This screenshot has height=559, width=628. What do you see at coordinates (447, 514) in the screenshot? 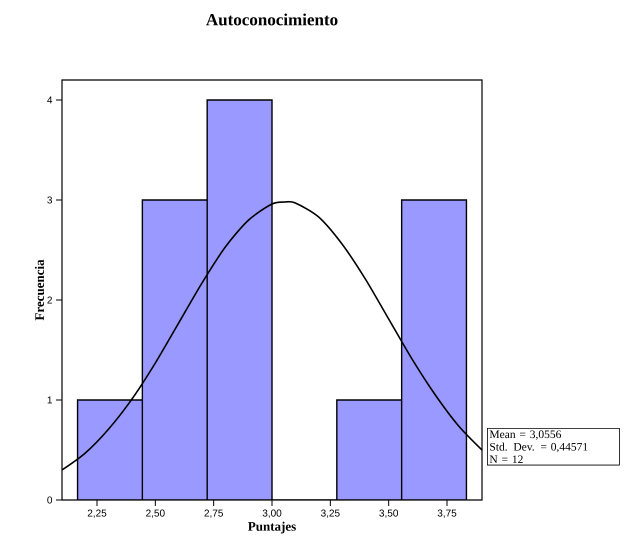
I see `x-tick-label: 3,75` at bounding box center [447, 514].